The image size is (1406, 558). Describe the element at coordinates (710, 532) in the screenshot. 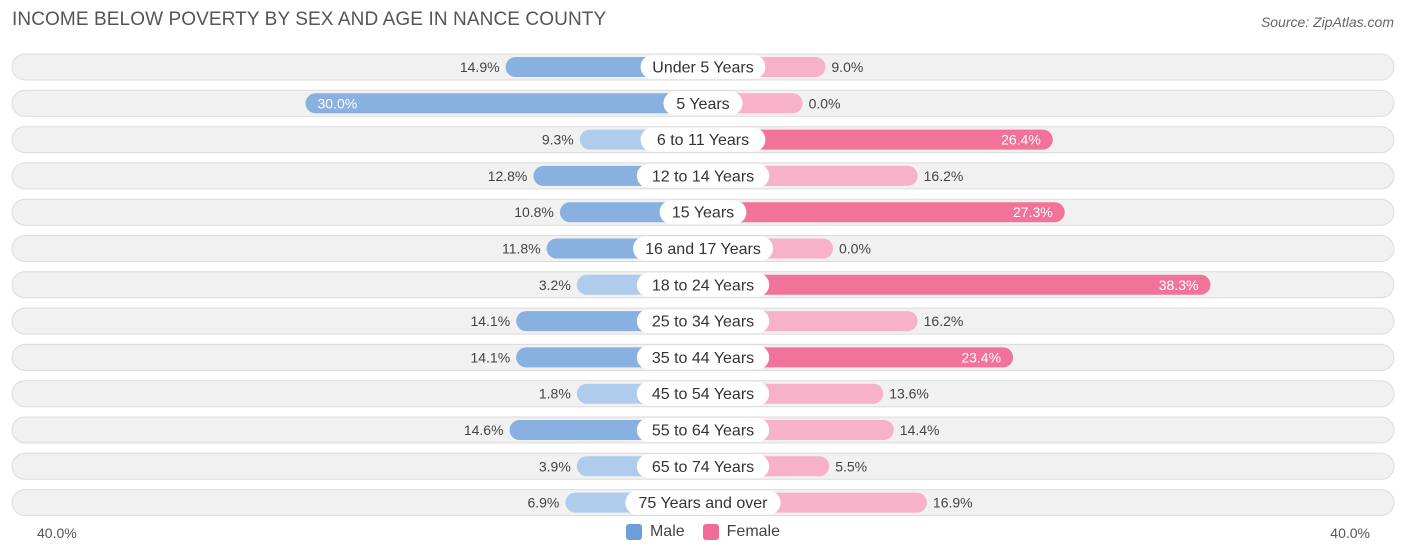

I see `legend-swatch-female` at that location.